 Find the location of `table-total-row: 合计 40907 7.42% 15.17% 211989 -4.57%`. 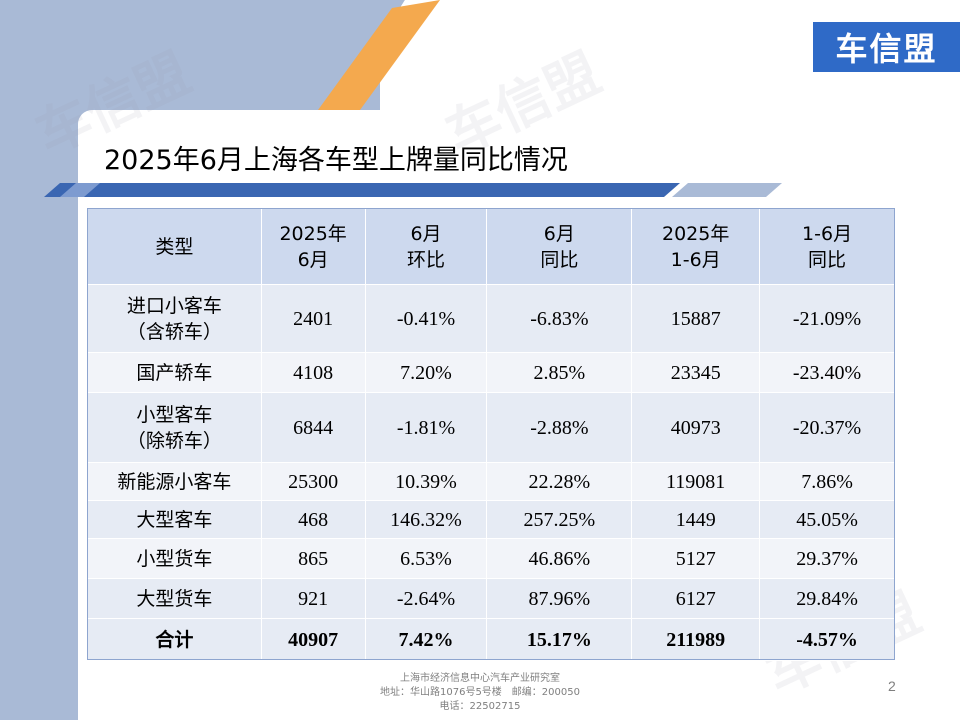

table-total-row: 合计 40907 7.42% 15.17% 211989 -4.57% is located at coordinates (491, 639).